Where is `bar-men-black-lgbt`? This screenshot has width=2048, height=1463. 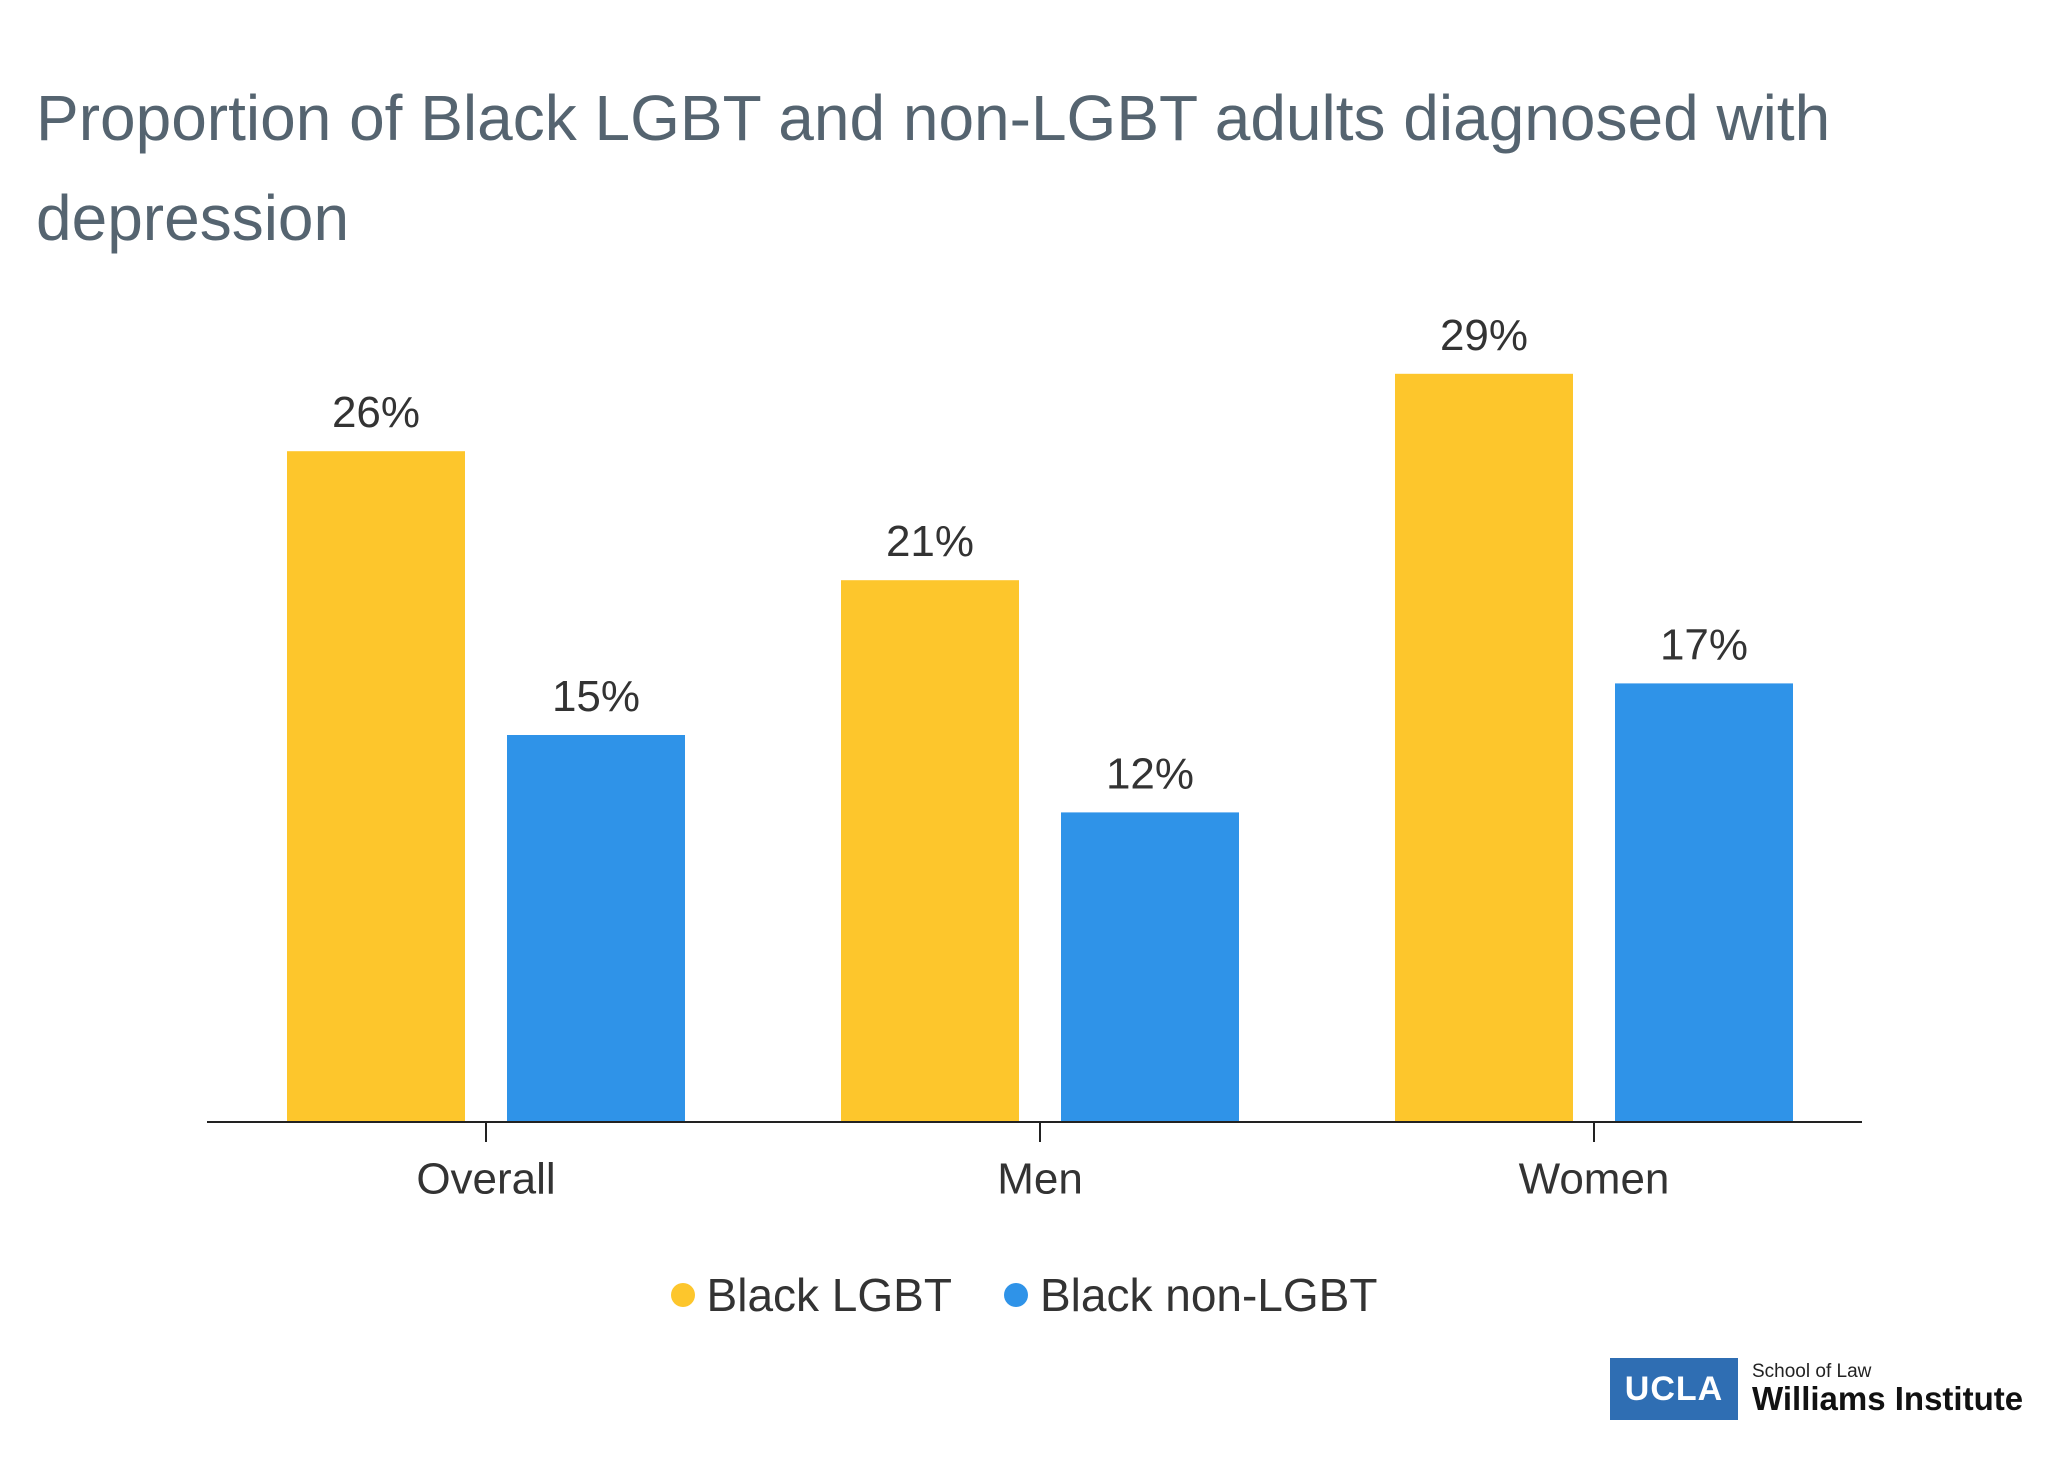
bar-men-black-lgbt is located at coordinates (930, 851).